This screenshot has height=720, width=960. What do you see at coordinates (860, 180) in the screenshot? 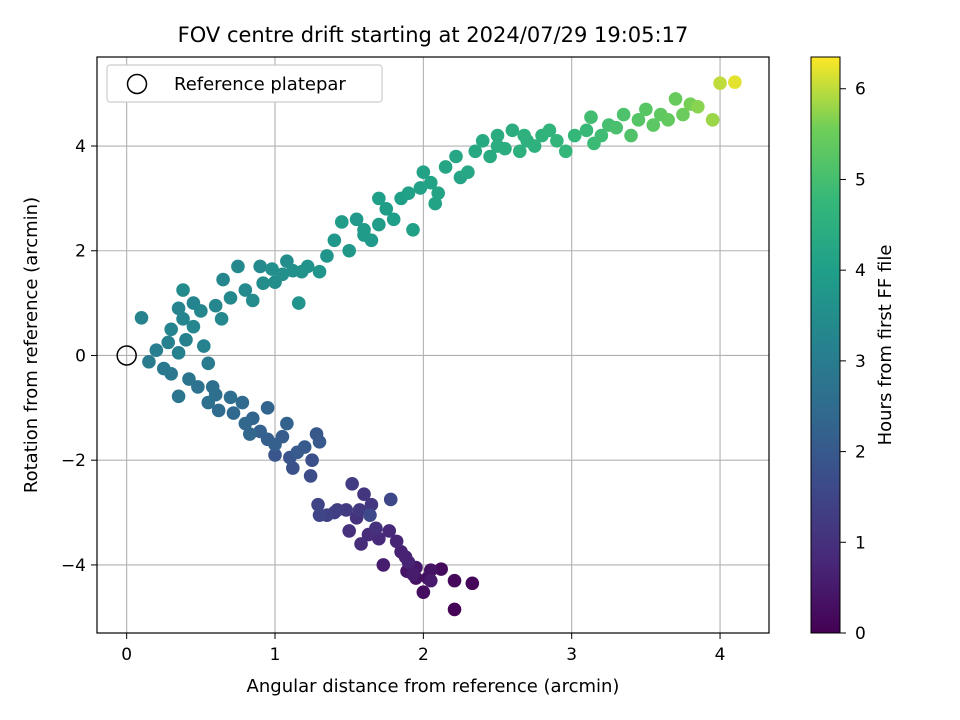
I see `colorbar-tick-label: 5` at bounding box center [860, 180].